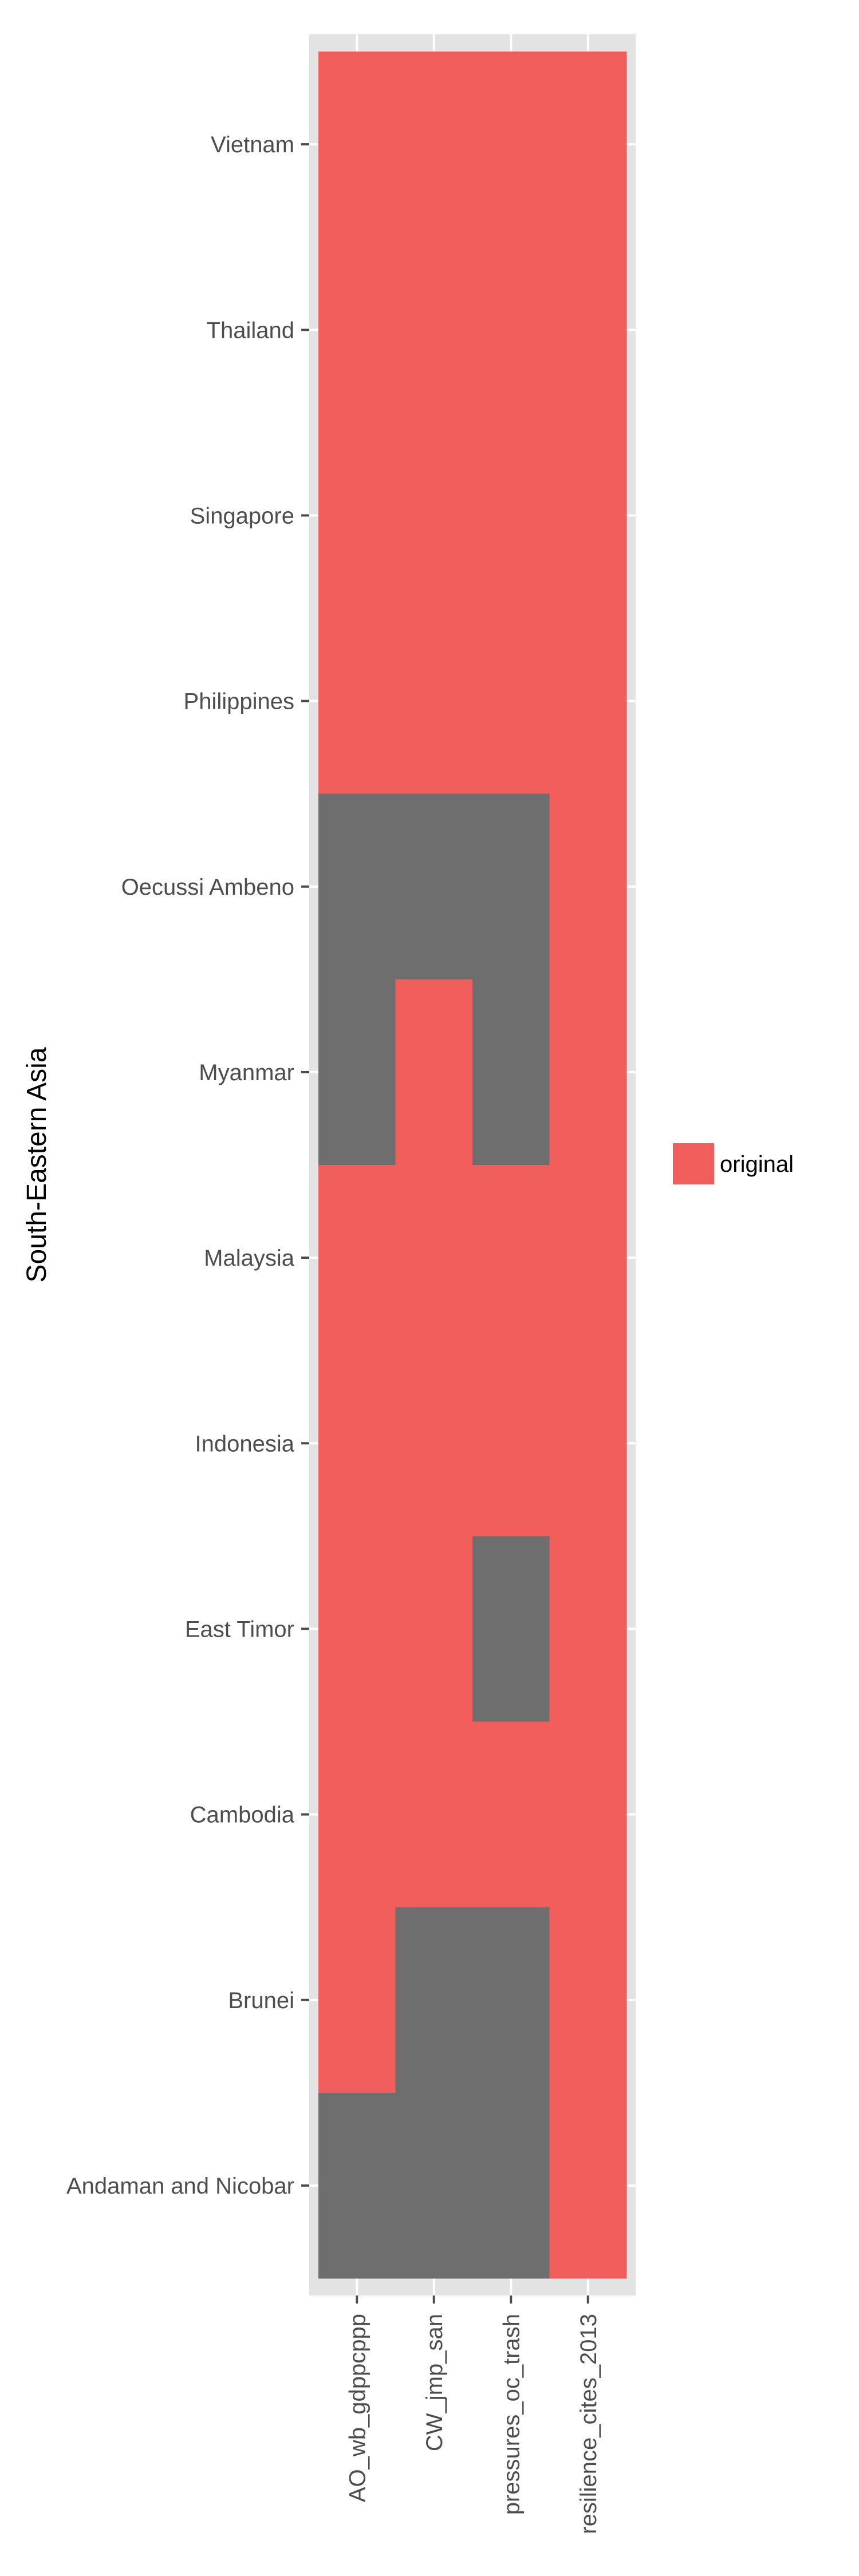 The height and width of the screenshot is (2576, 859). I want to click on x-tick-label: AO_wb_gdppcppp, so click(357, 2408).